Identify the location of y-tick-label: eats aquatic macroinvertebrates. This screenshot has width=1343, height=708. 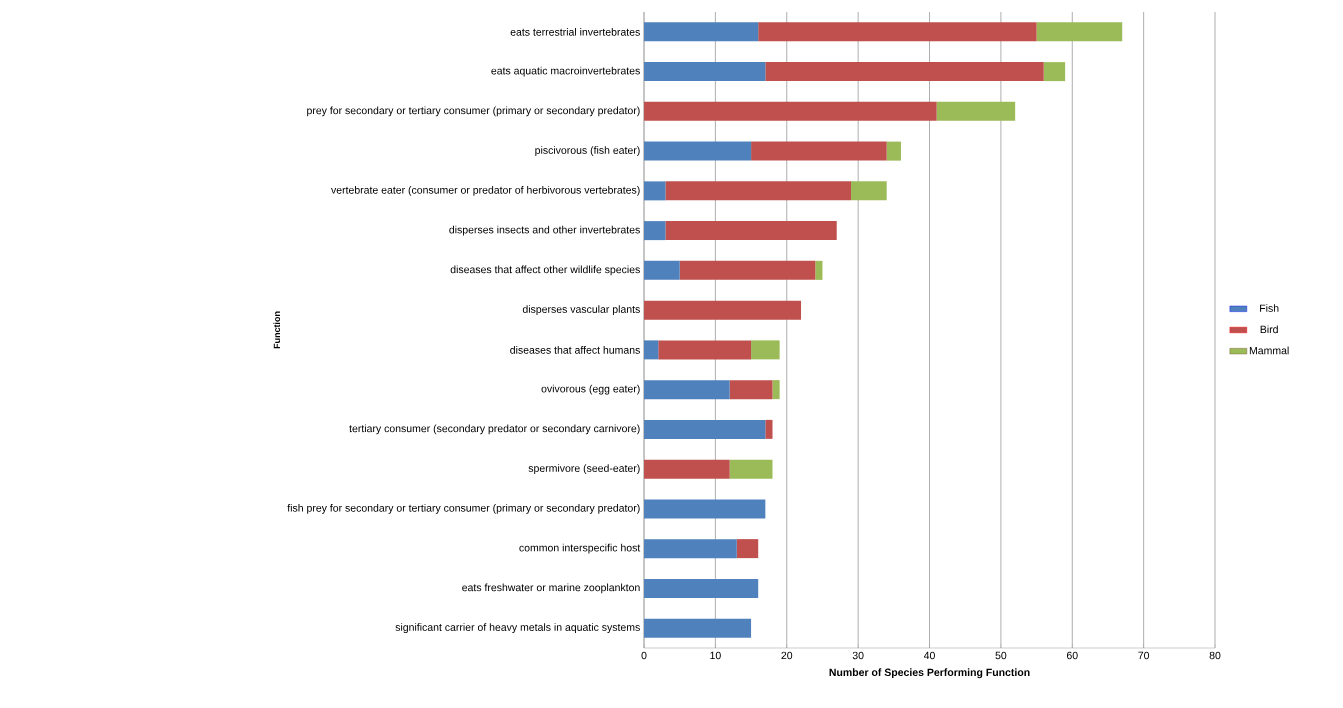
(565, 71).